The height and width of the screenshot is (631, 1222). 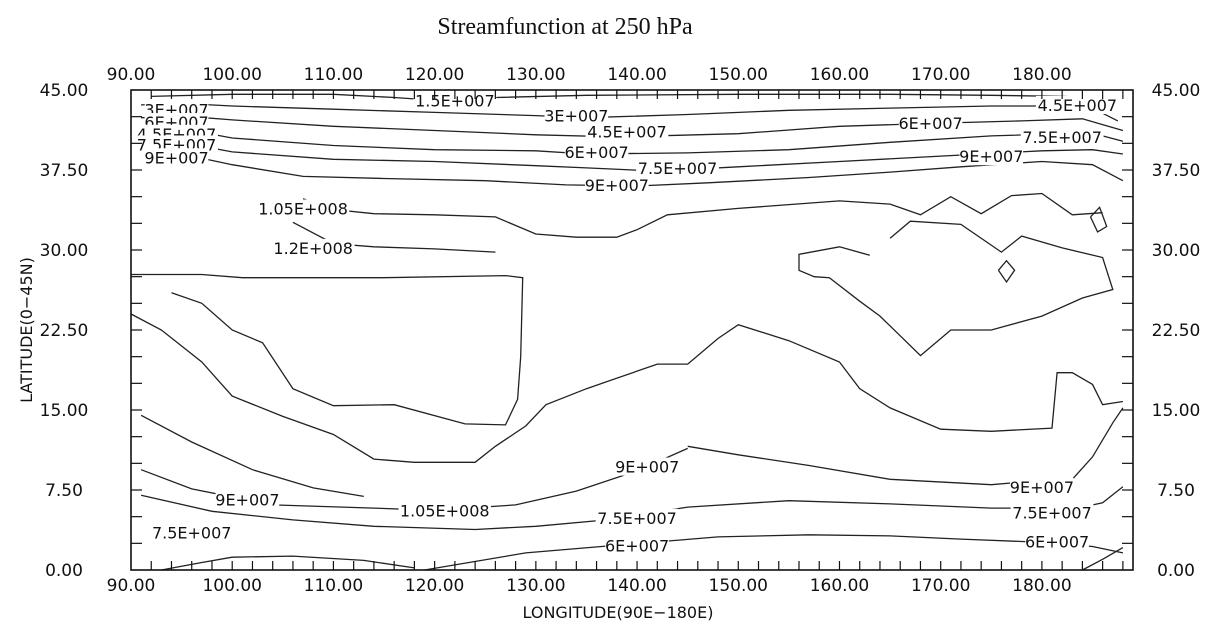 What do you see at coordinates (434, 75) in the screenshot?
I see `x-tick-label-top: 120.00` at bounding box center [434, 75].